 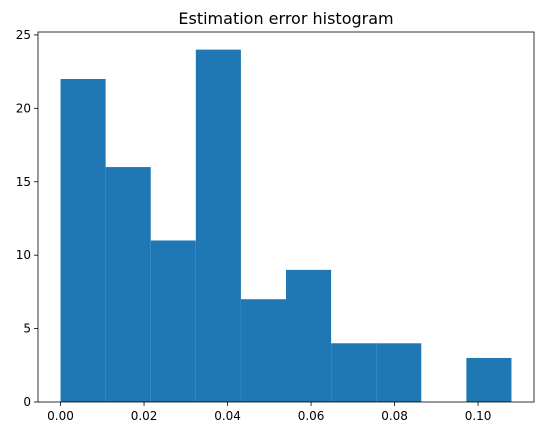 What do you see at coordinates (27, 329) in the screenshot?
I see `y-tick-label: 5` at bounding box center [27, 329].